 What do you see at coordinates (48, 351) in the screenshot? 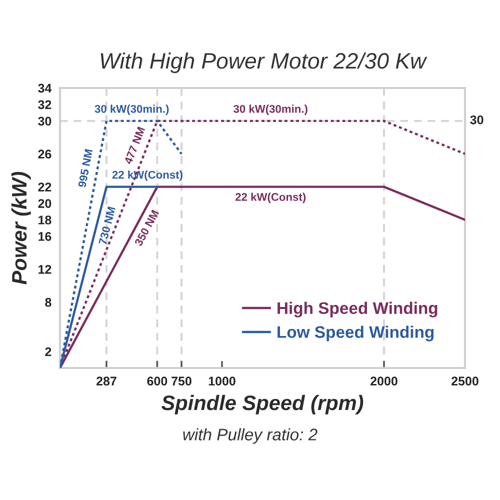
I see `y-tick-label: 2` at bounding box center [48, 351].